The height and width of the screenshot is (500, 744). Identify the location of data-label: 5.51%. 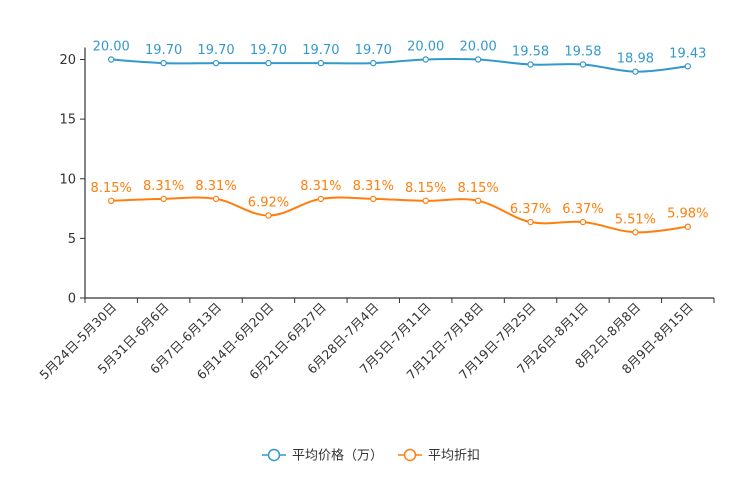
(635, 219).